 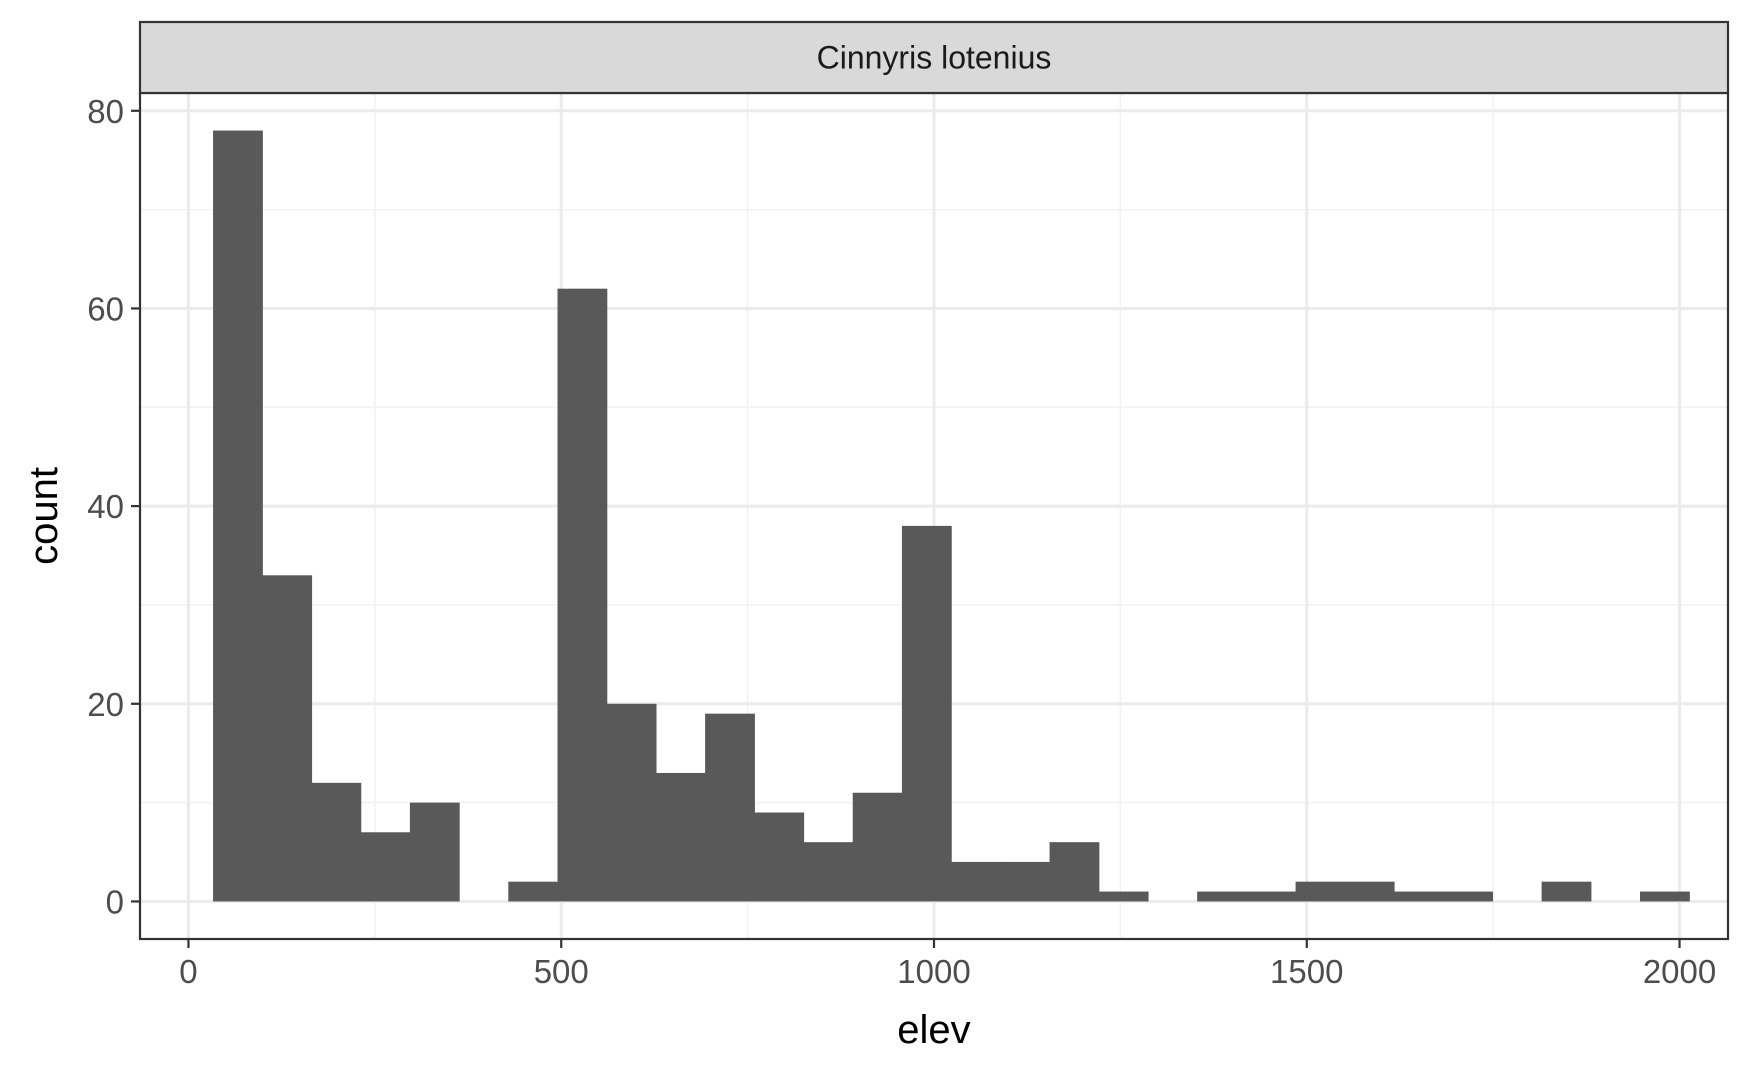 I want to click on y-tick-label: 20, so click(x=105, y=704).